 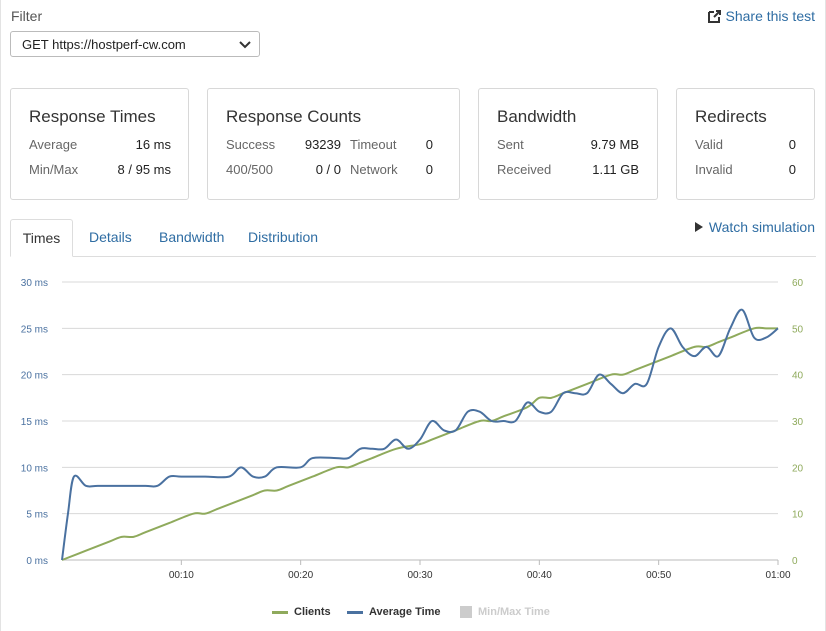 I want to click on tab-times: Times, so click(x=41, y=238).